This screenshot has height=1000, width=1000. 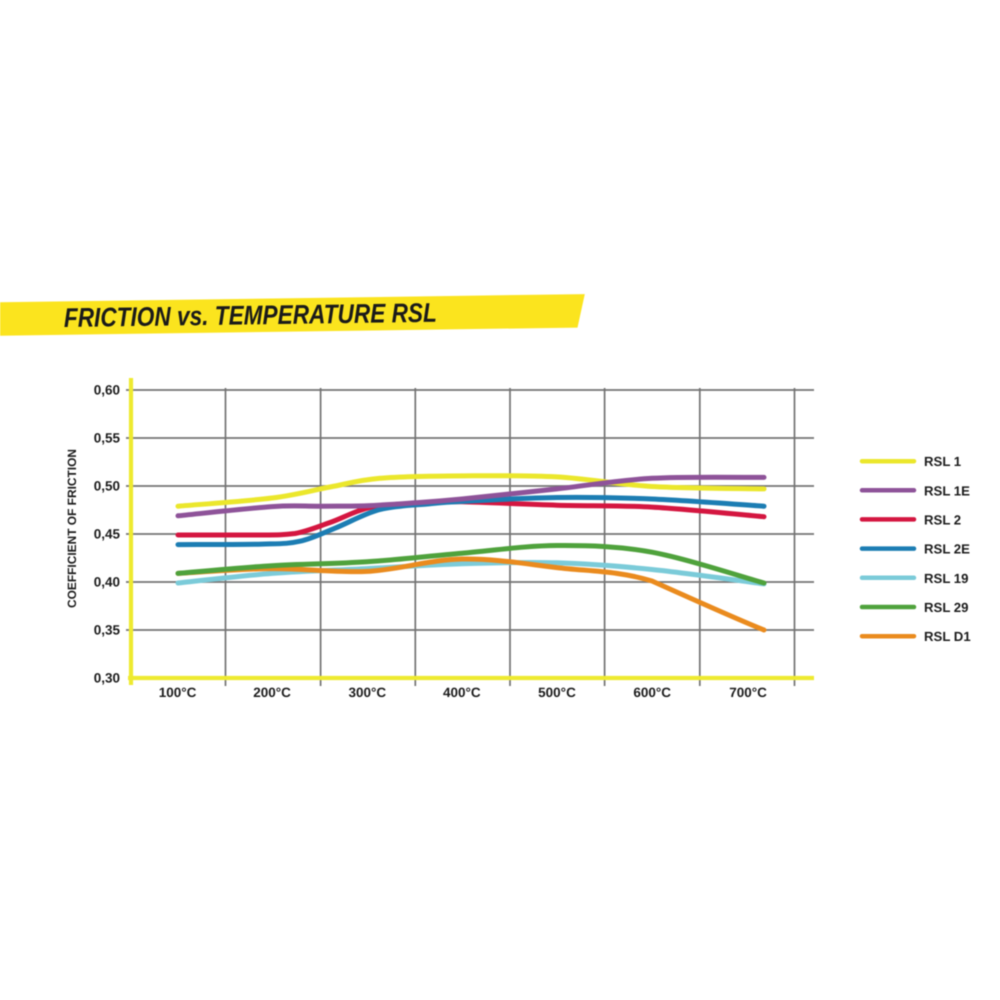 What do you see at coordinates (942, 519) in the screenshot?
I see `svg-text: RSL 2` at bounding box center [942, 519].